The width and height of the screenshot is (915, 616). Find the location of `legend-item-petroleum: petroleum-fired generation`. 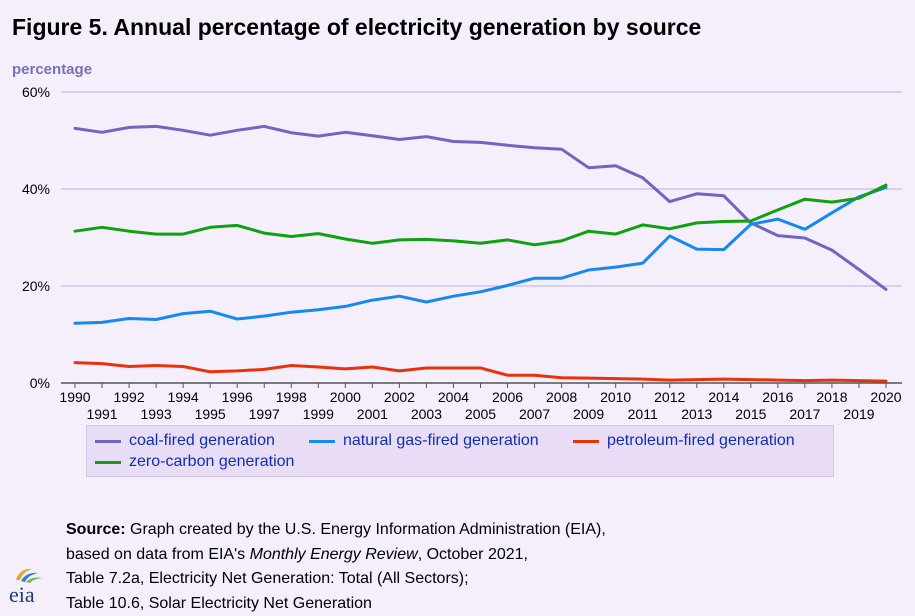

legend-item-petroleum: petroleum-fired generation is located at coordinates (684, 441).